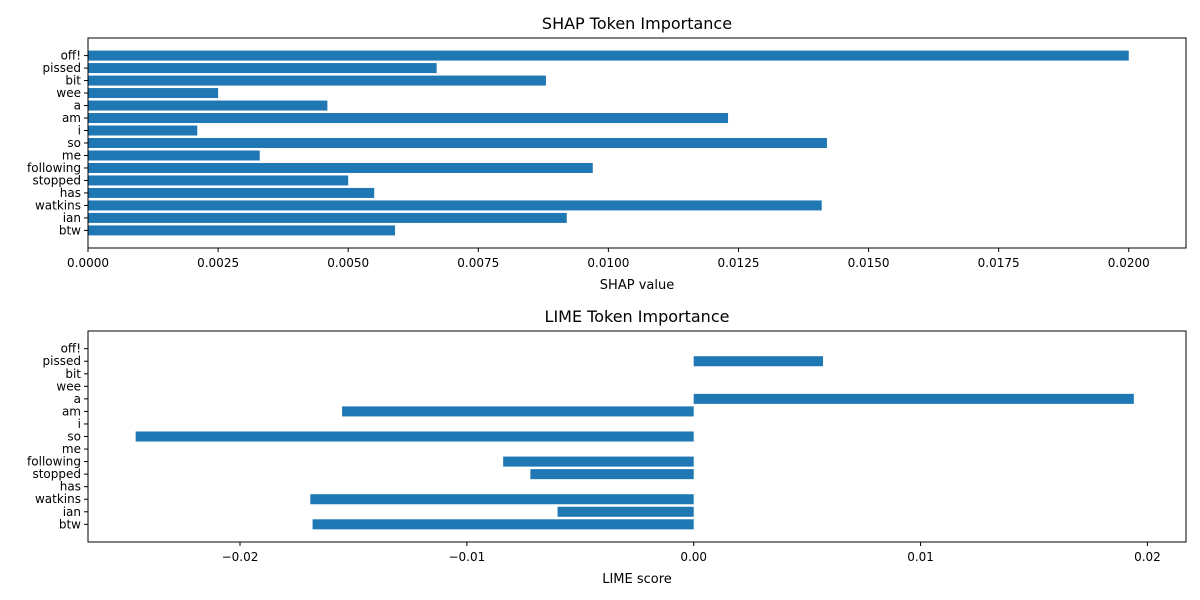 The image size is (1200, 600). What do you see at coordinates (317, 80) in the screenshot?
I see `bar-bit` at bounding box center [317, 80].